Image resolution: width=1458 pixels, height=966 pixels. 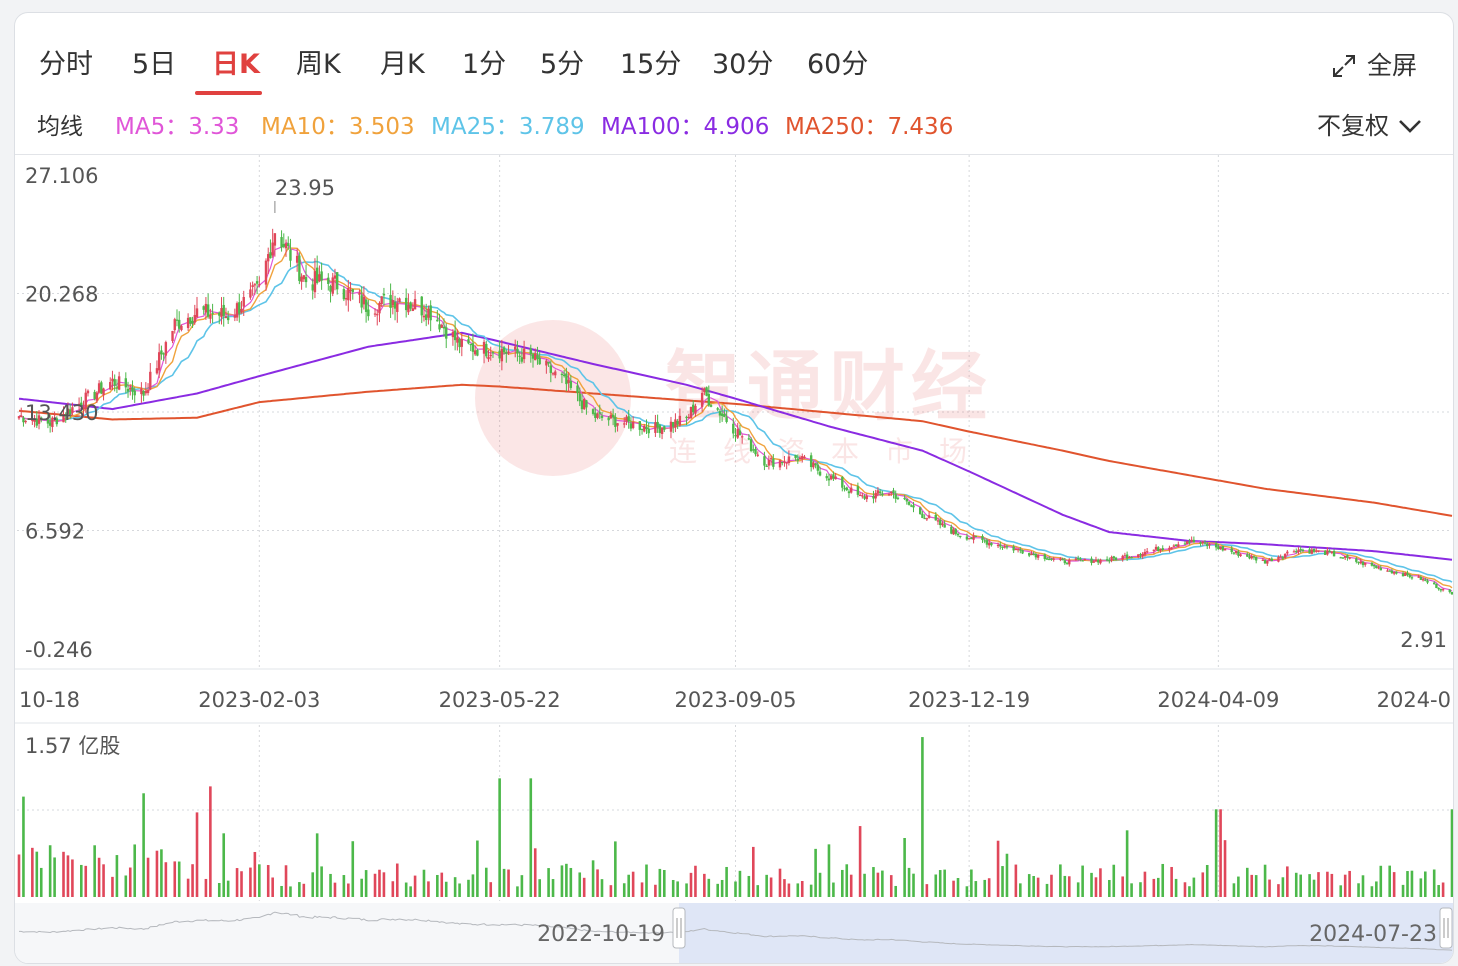 What do you see at coordinates (508, 127) in the screenshot?
I see `ma-legend-ma25: MA25：3.789` at bounding box center [508, 127].